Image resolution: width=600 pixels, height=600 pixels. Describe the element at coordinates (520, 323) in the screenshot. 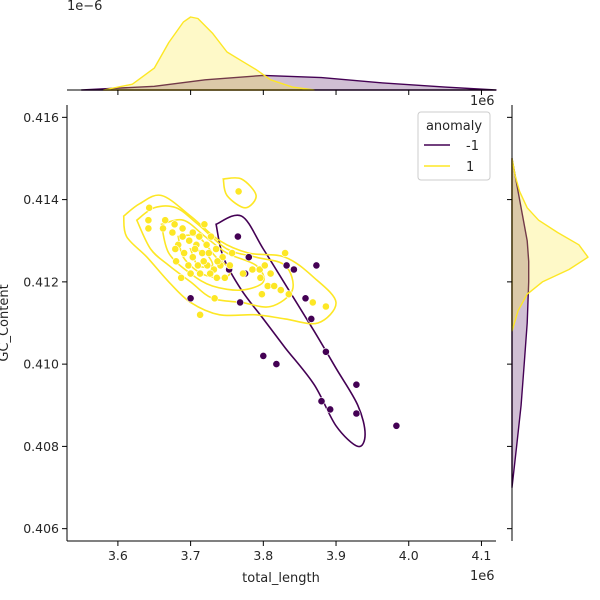

I see `right-marginal-density-neg1` at that location.